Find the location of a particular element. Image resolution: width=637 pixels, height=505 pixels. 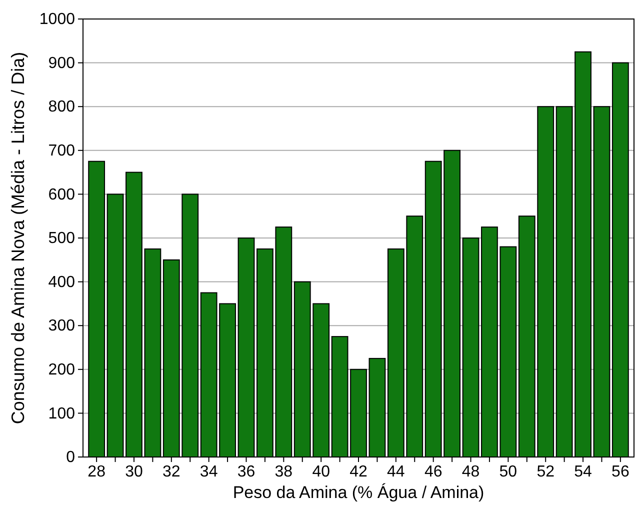

y-tick-label: 100 is located at coordinates (62, 413).